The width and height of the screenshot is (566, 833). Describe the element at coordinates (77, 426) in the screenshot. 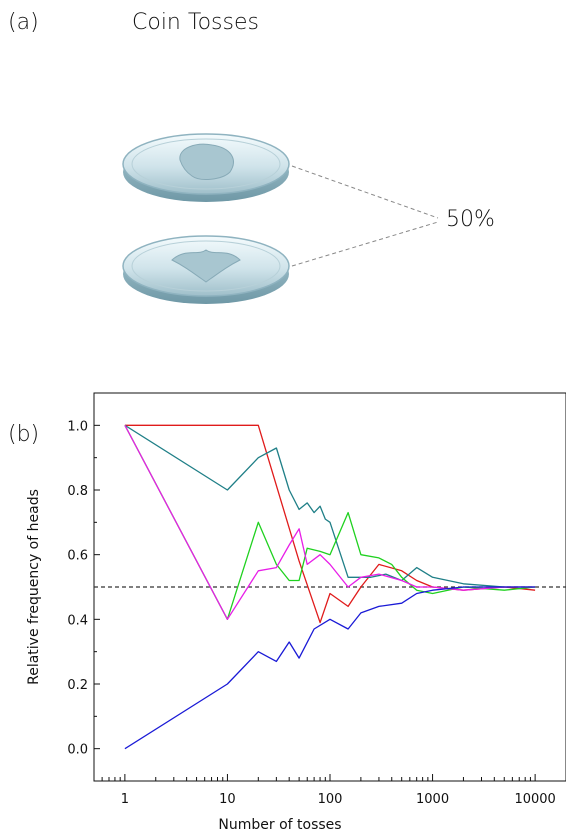

I see `y-tick-label: 1.0` at that location.